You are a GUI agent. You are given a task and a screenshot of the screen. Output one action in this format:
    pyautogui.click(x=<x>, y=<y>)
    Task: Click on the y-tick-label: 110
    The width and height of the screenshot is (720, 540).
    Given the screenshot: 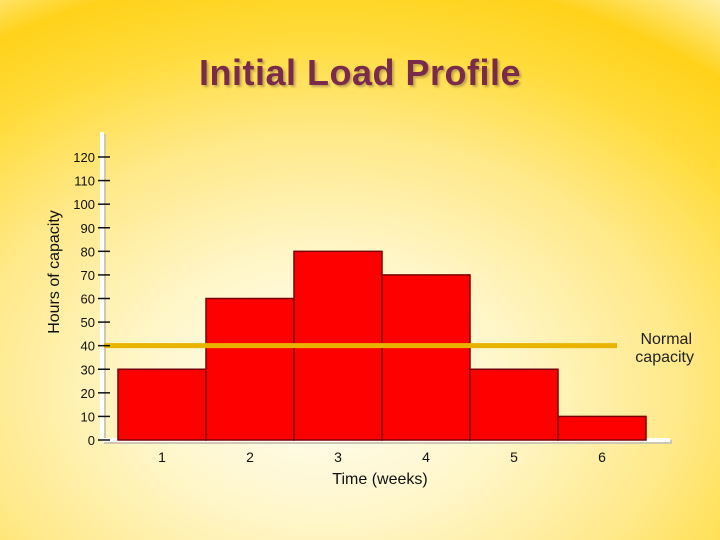 What is the action you would take?
    pyautogui.click(x=84, y=181)
    